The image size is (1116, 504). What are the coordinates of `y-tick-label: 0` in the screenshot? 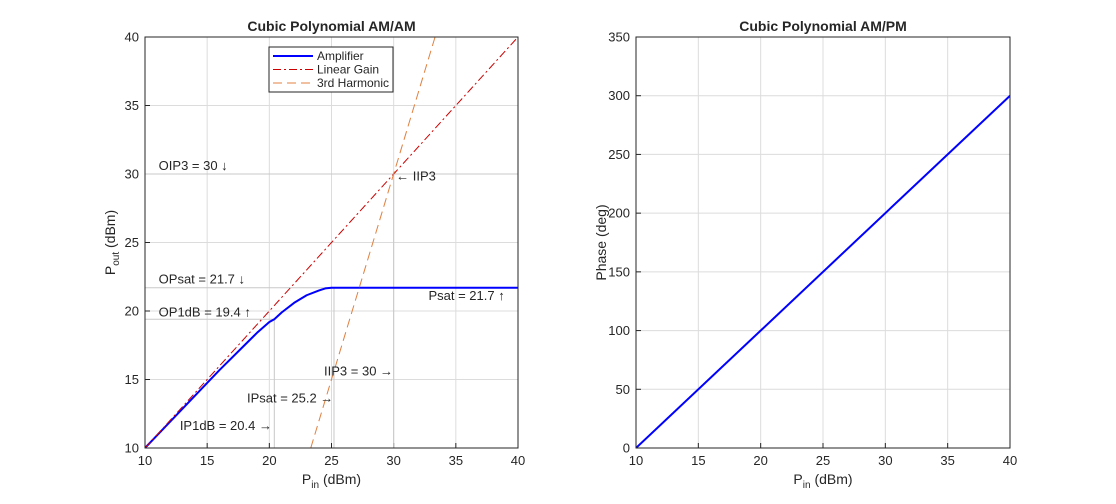 It's located at (626, 448).